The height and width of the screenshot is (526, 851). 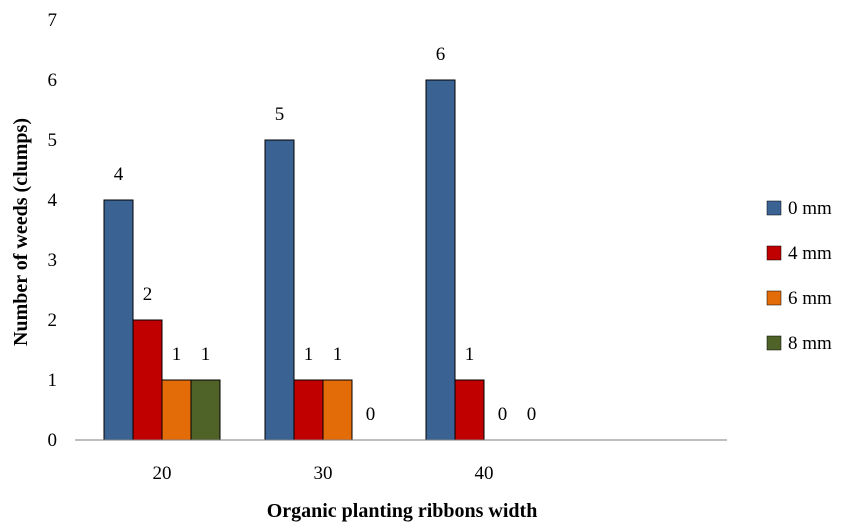 What do you see at coordinates (810, 208) in the screenshot?
I see `legend-label: 0 mm` at bounding box center [810, 208].